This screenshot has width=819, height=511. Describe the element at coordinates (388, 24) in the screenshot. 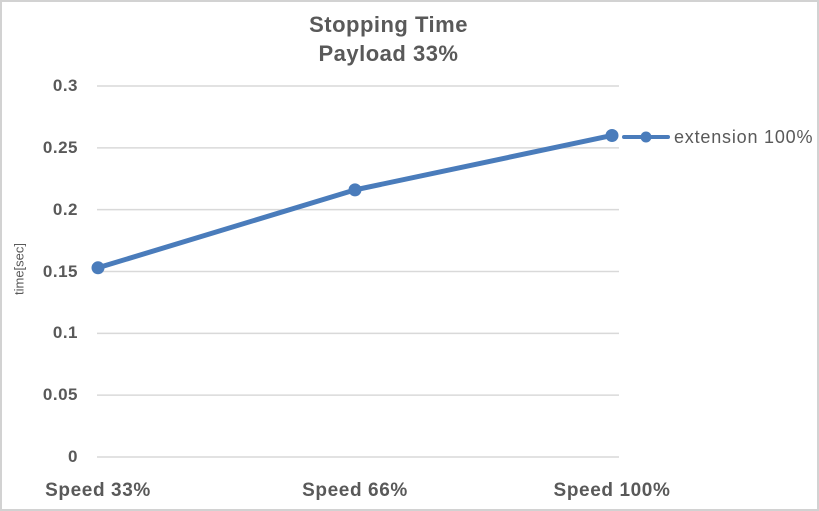

I see `chart-title: Stopping Time` at that location.